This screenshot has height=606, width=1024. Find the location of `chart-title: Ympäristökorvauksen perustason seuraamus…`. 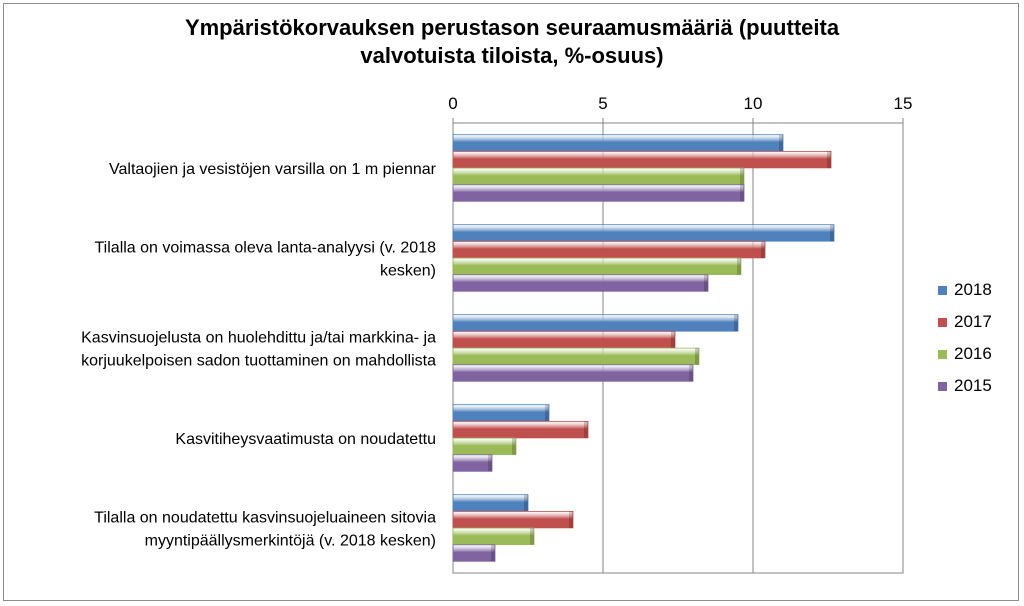

chart-title: Ympäristökorvauksen perustason seuraamus… is located at coordinates (512, 42).